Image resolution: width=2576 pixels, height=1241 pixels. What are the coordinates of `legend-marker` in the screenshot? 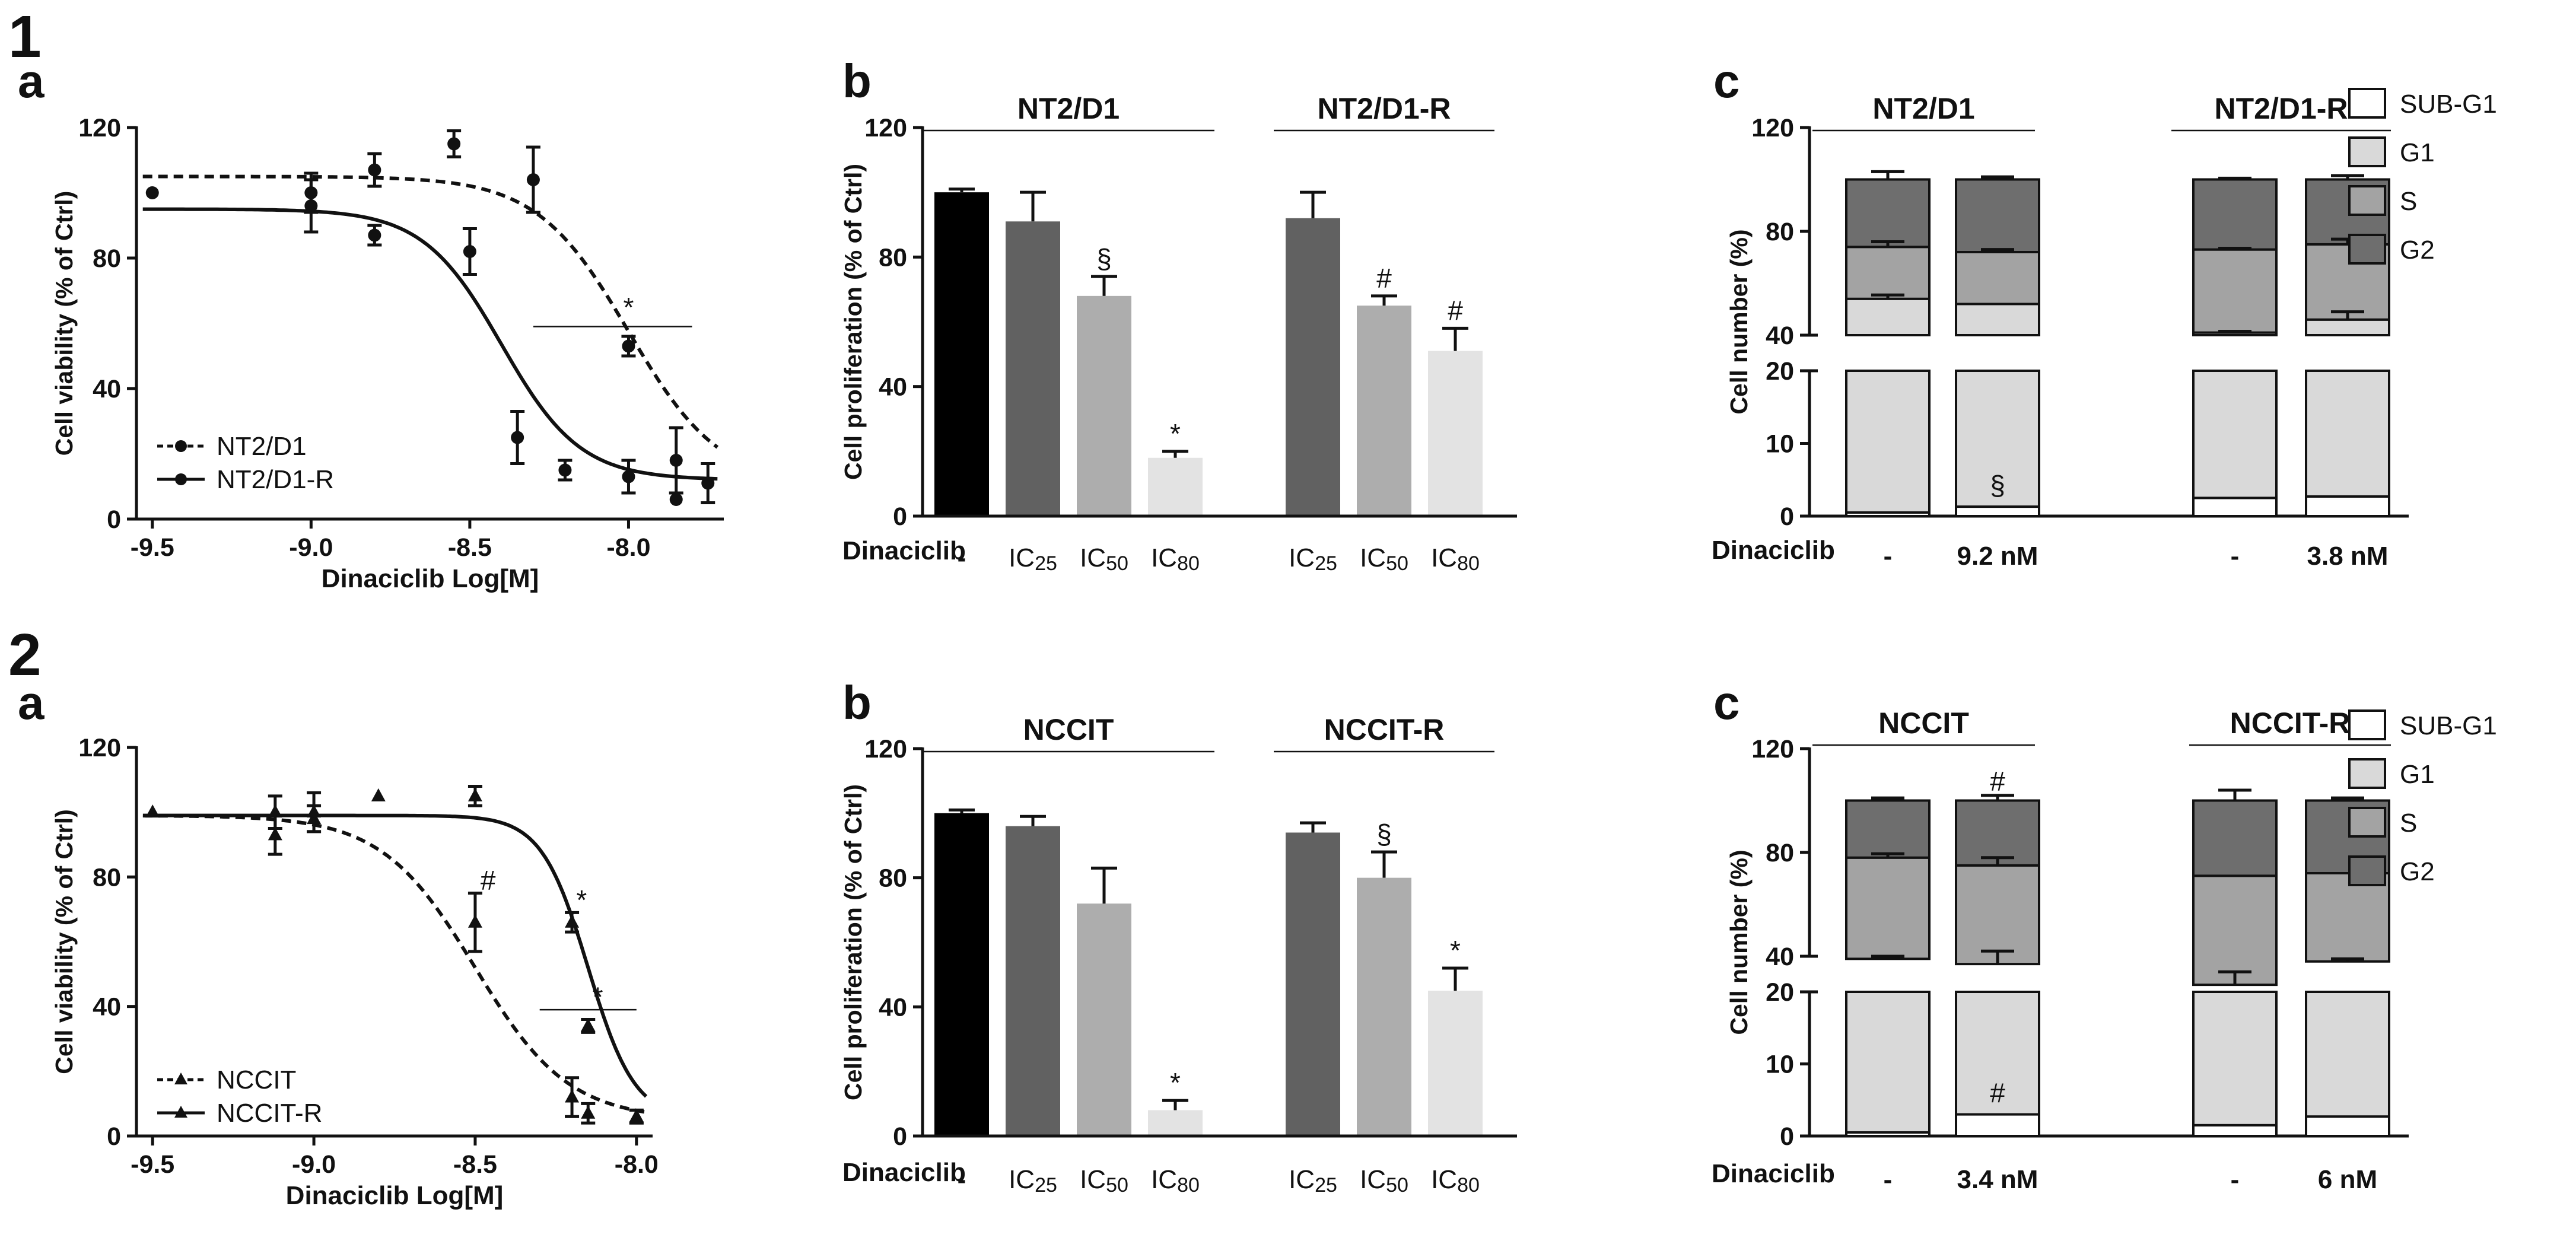 It's located at (180, 1078).